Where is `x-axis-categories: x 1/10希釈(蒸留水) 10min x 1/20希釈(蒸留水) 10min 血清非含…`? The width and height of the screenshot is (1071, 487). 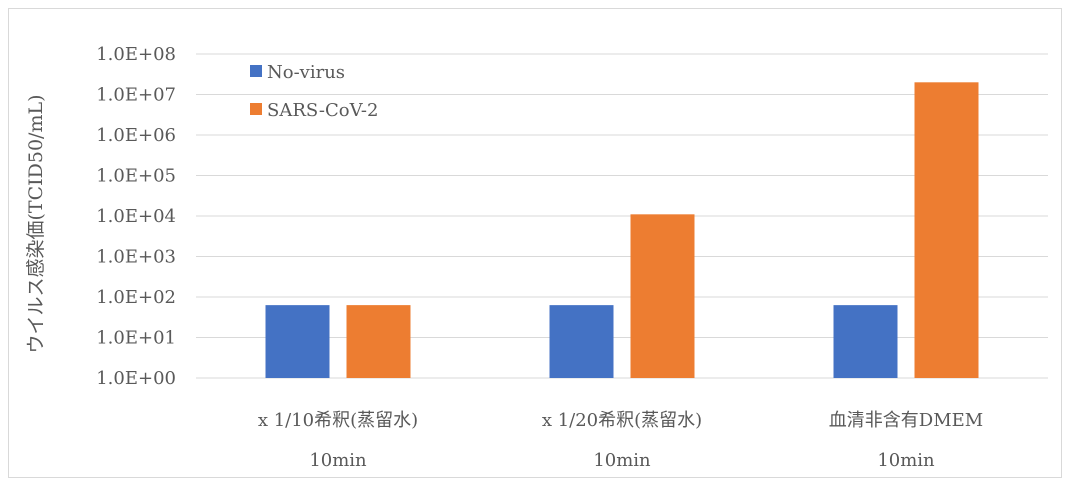 x-axis-categories: x 1/10希釈(蒸留水) 10min x 1/20希釈(蒸留水) 10min 血清非含… is located at coordinates (620, 440).